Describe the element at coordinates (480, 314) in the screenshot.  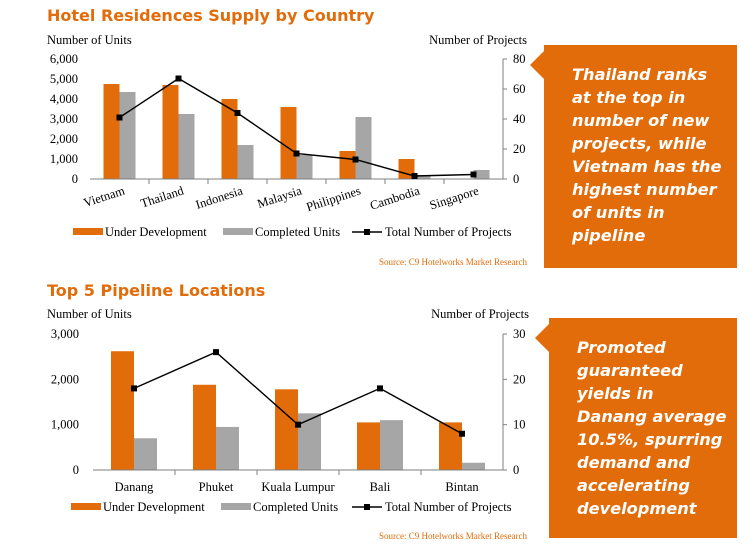
I see `chart2-y2-axis-label: Number of Projects` at that location.